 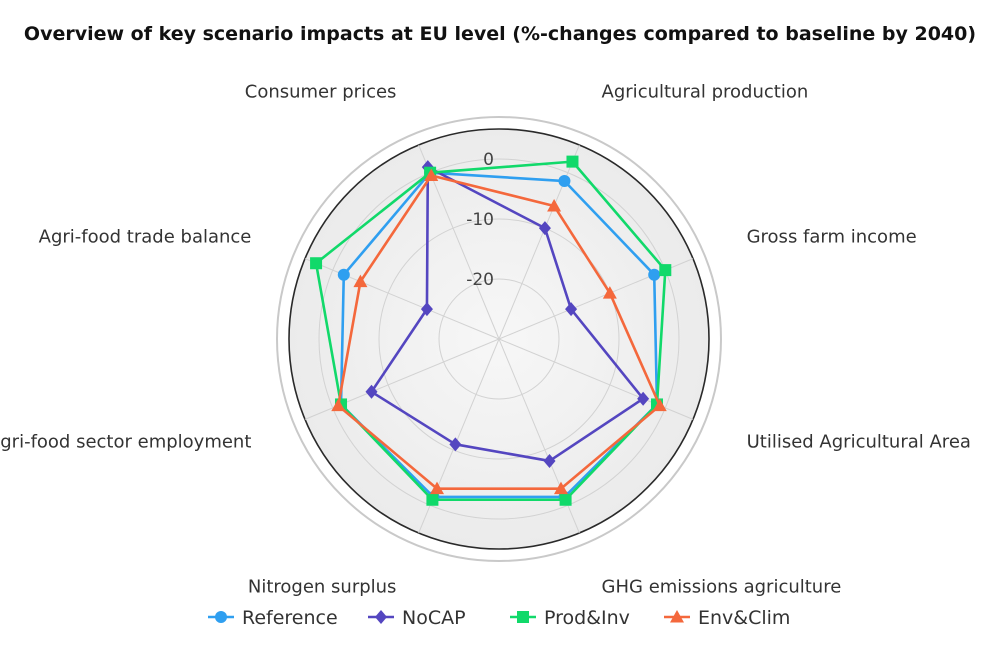 What do you see at coordinates (744, 618) in the screenshot?
I see `legend-label: Env&Clim` at bounding box center [744, 618].